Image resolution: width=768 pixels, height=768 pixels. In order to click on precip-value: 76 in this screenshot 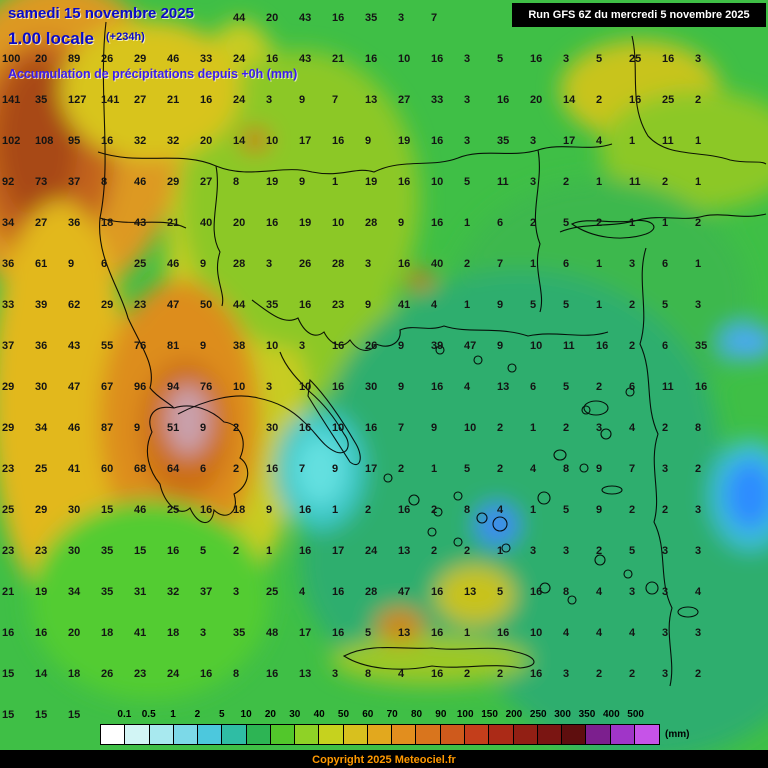, I will do `click(140, 346)`.